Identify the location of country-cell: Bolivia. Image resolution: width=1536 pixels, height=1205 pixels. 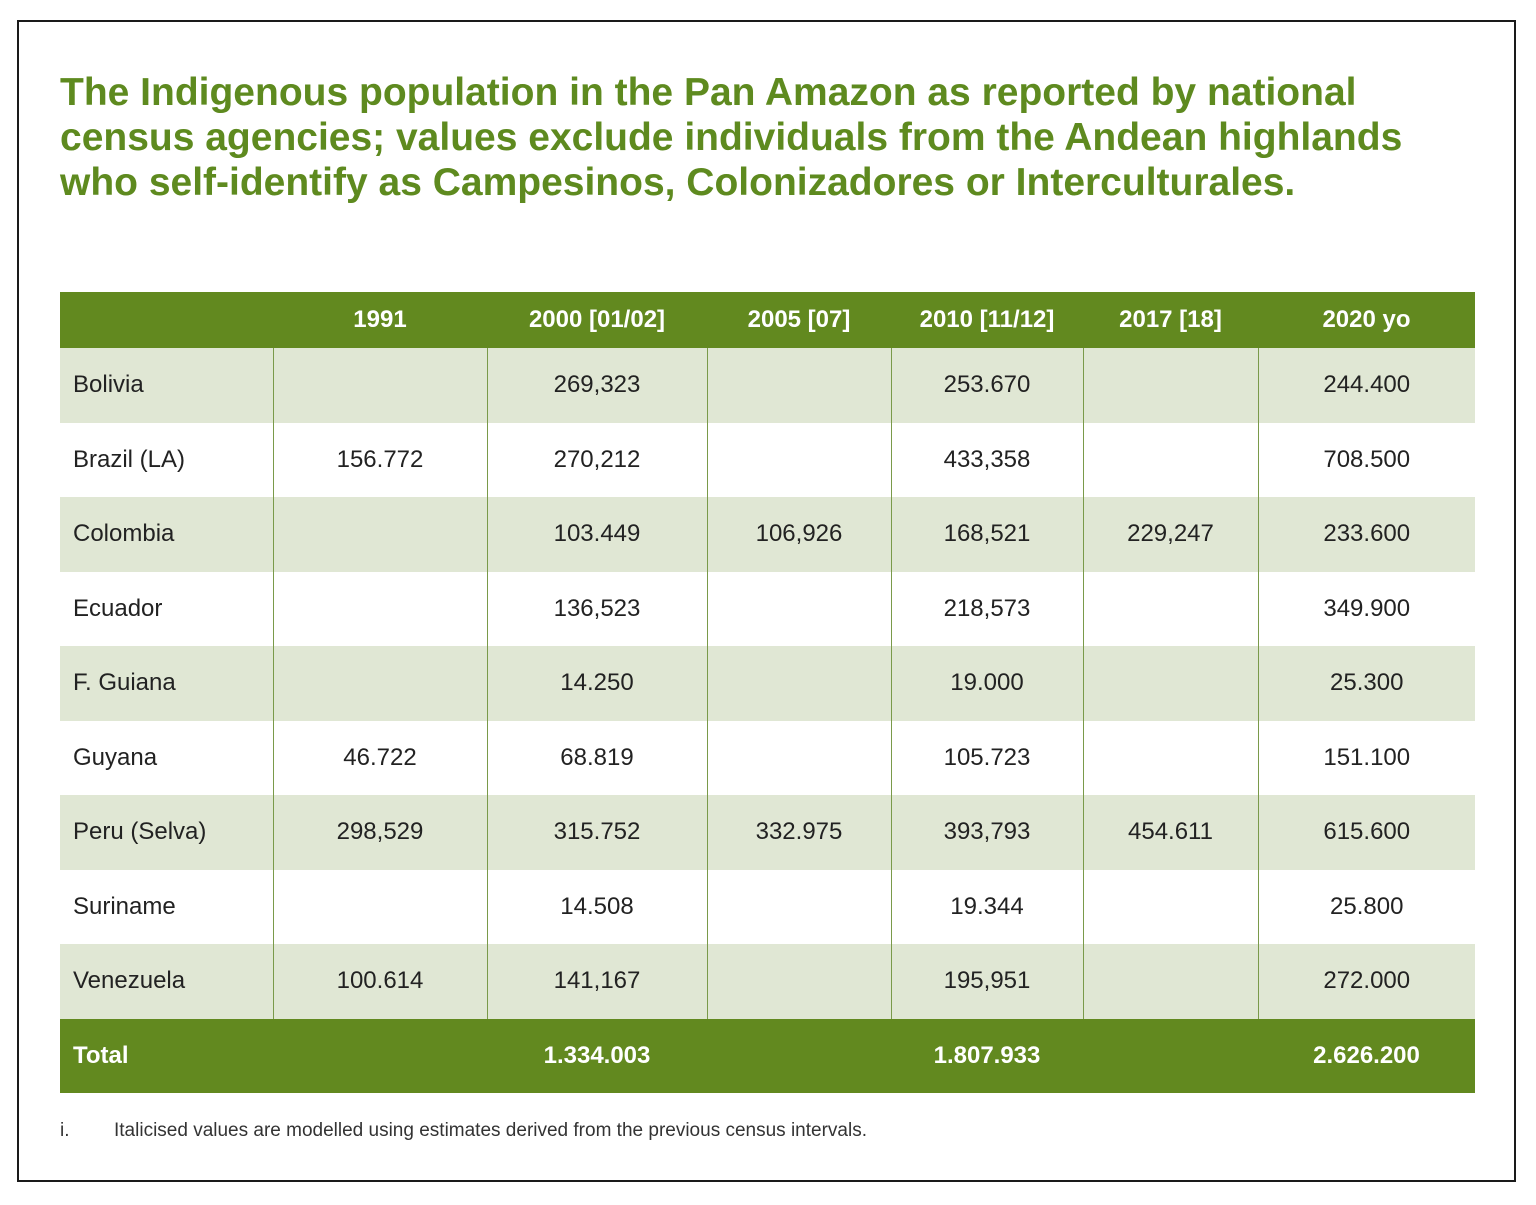
(166, 385).